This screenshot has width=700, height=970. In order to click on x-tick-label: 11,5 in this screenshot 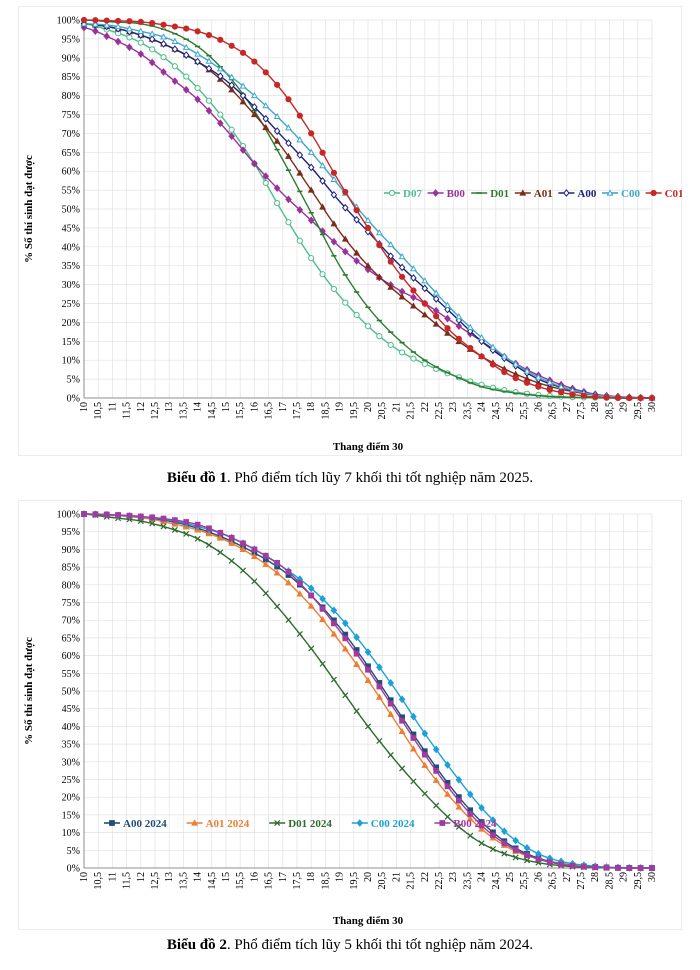, I will do `click(127, 880)`.